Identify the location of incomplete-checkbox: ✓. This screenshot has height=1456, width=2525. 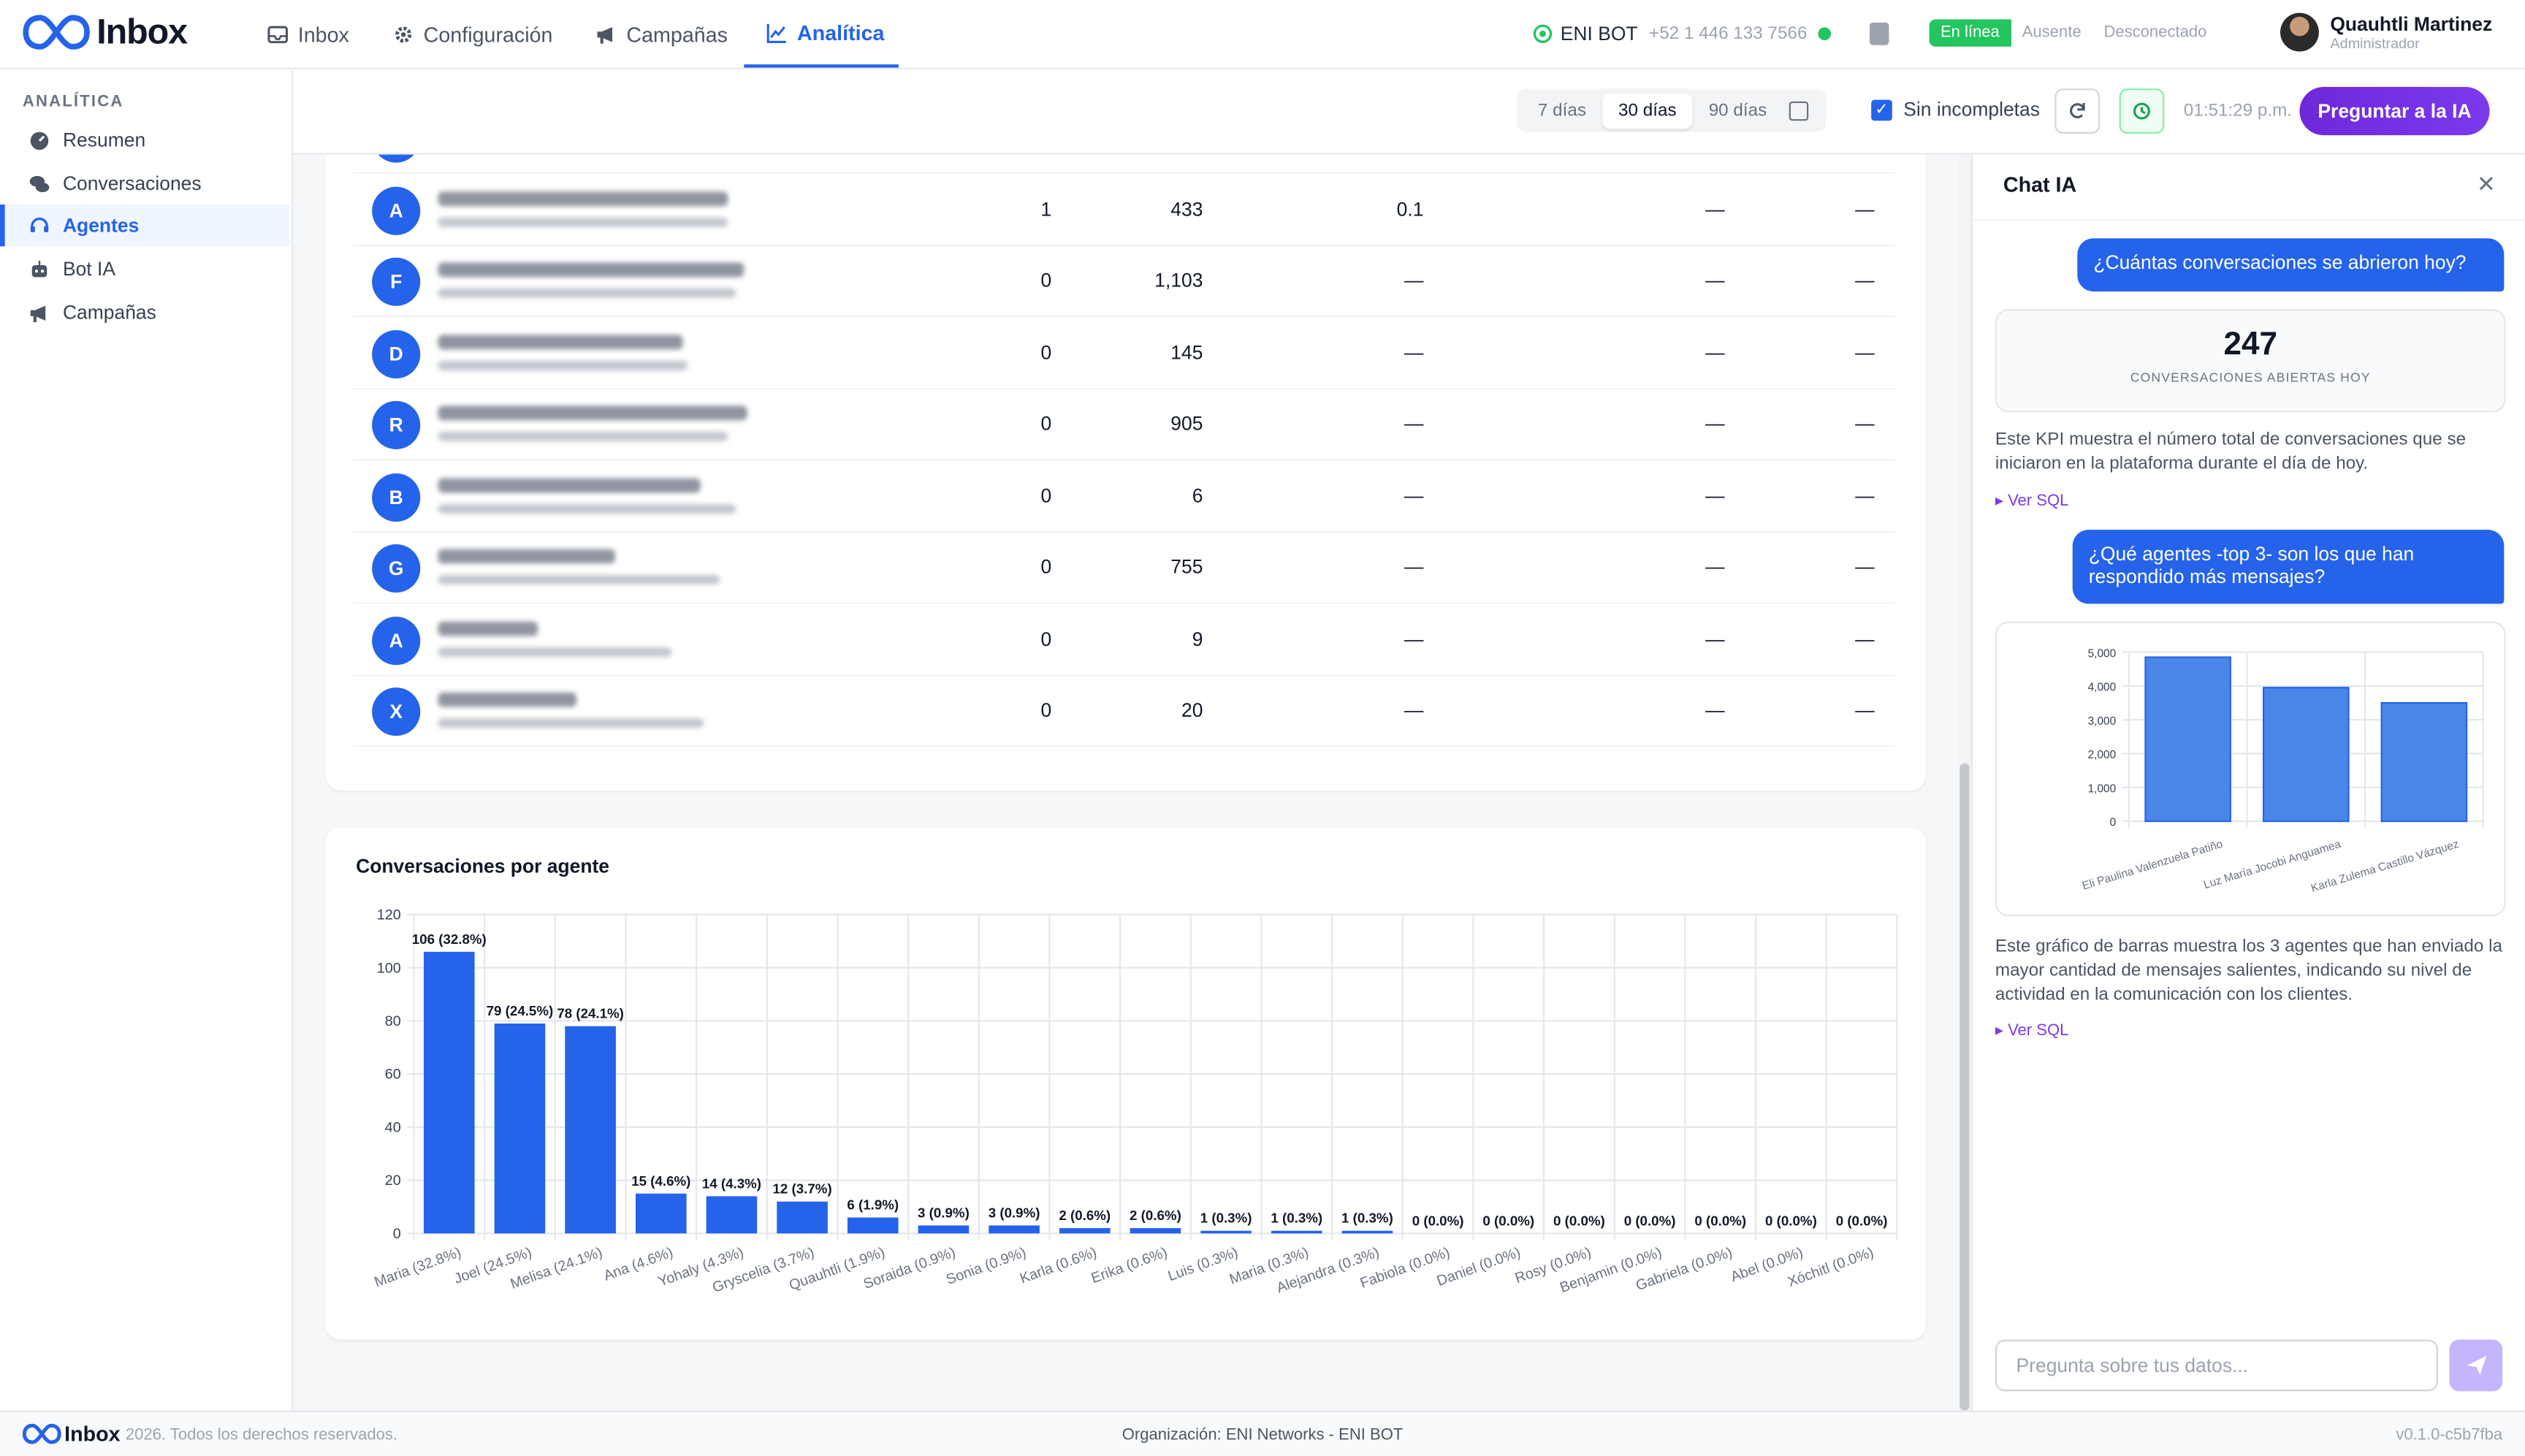
(1882, 110).